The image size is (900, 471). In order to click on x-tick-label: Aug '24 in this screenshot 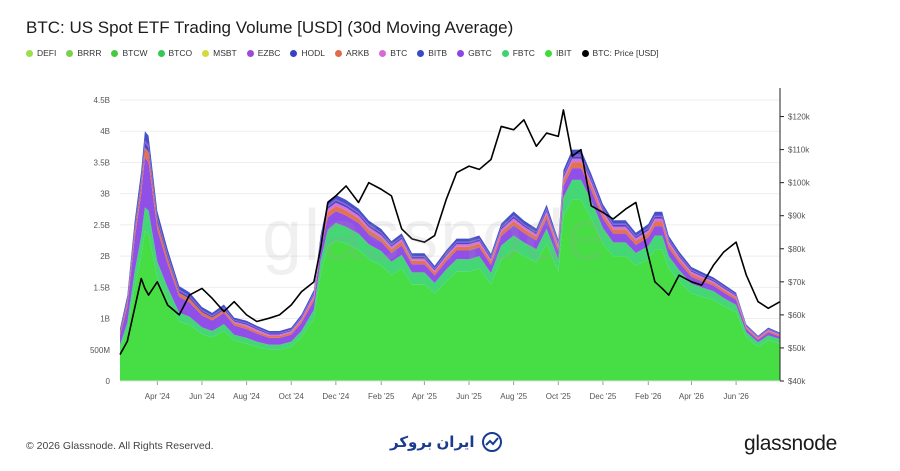, I will do `click(246, 396)`.